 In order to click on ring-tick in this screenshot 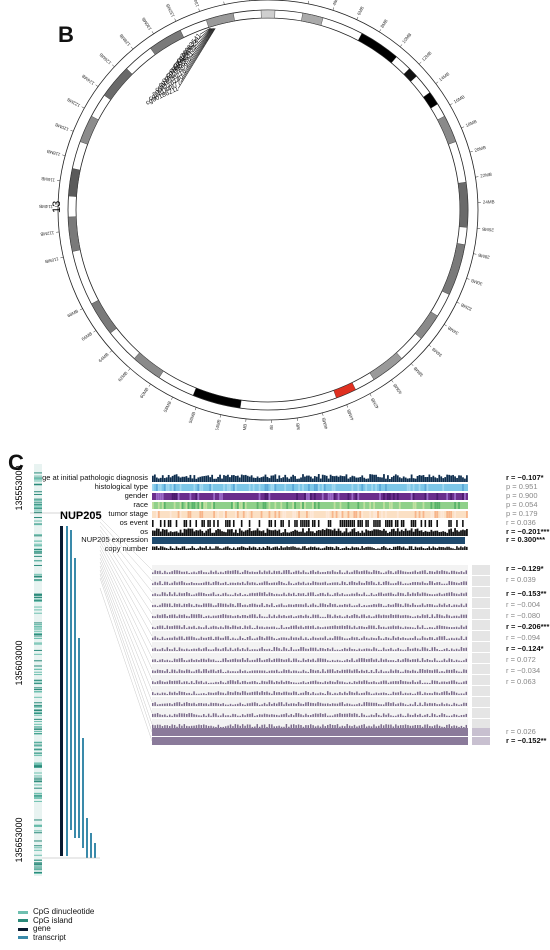, I will do `click(412, 364)`.